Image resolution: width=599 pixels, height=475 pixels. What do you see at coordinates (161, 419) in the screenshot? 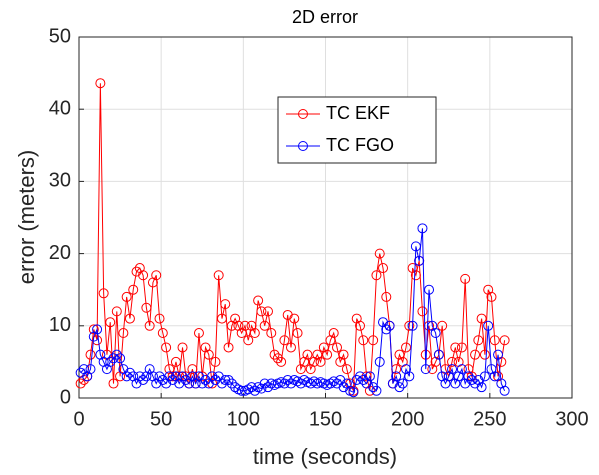
I see `x-tick-label: 50` at bounding box center [161, 419].